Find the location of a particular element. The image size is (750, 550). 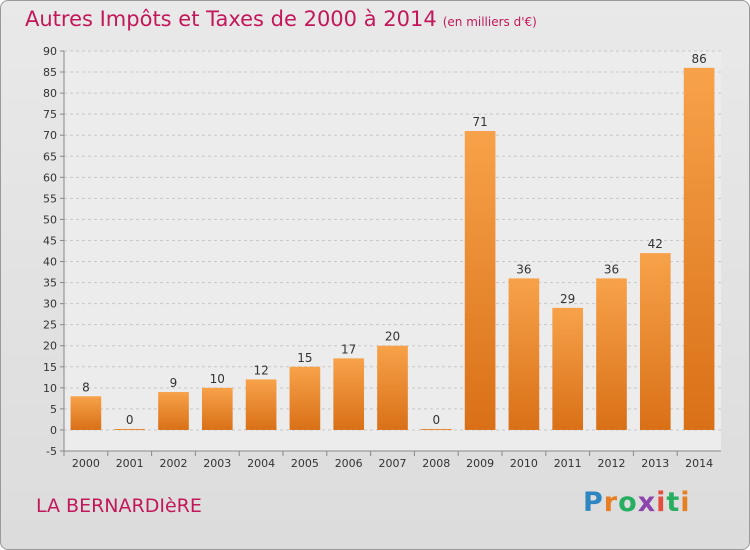

bar-2003 is located at coordinates (217, 408).